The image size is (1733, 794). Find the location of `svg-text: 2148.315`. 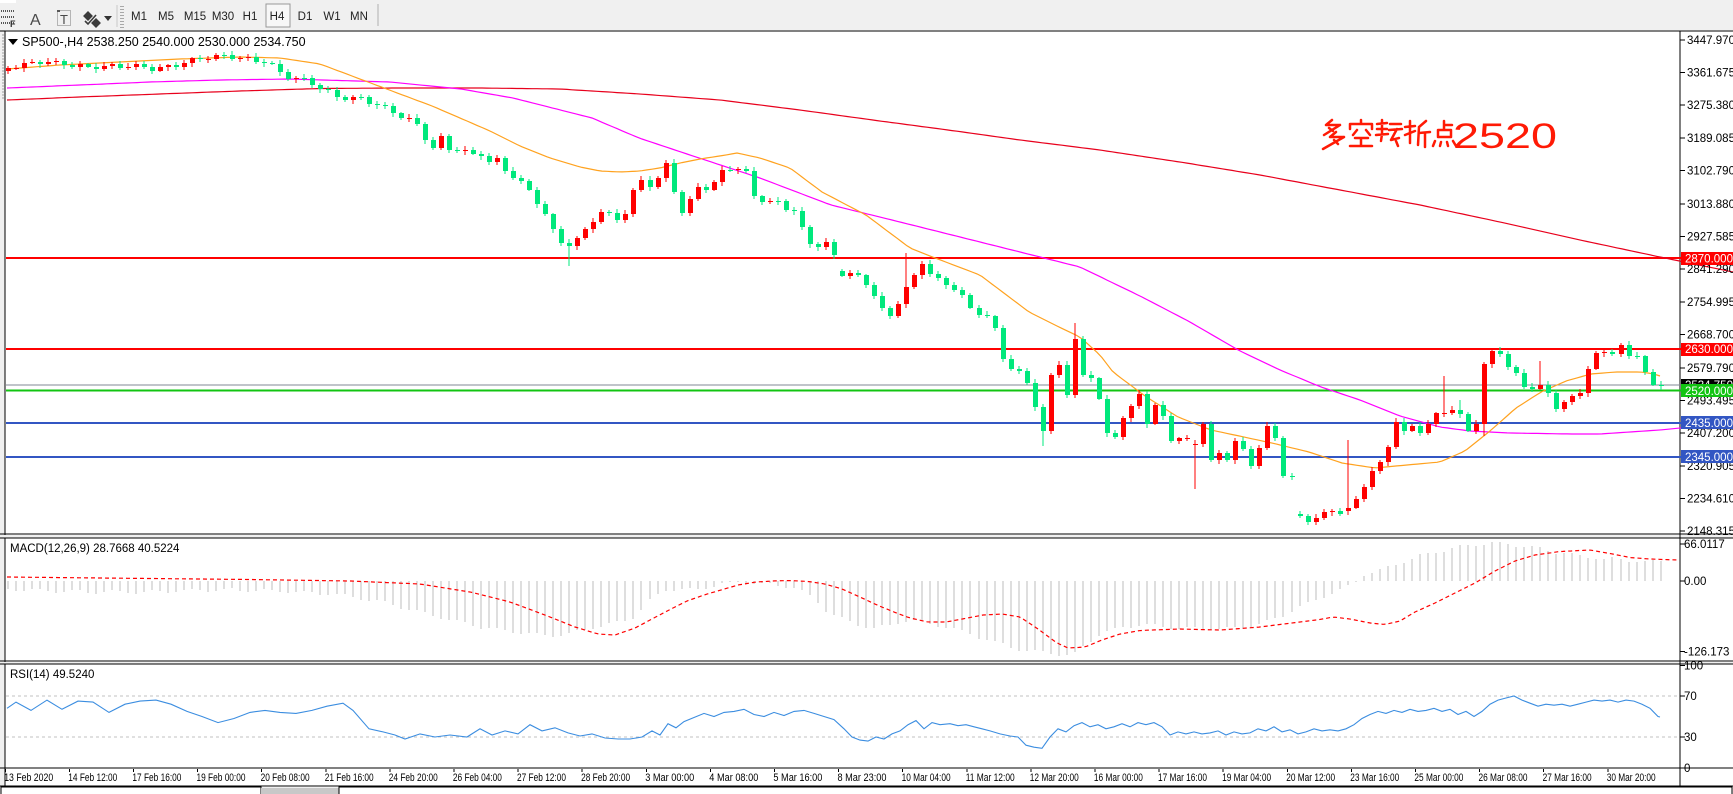

svg-text: 2148.315 is located at coordinates (1710, 532).